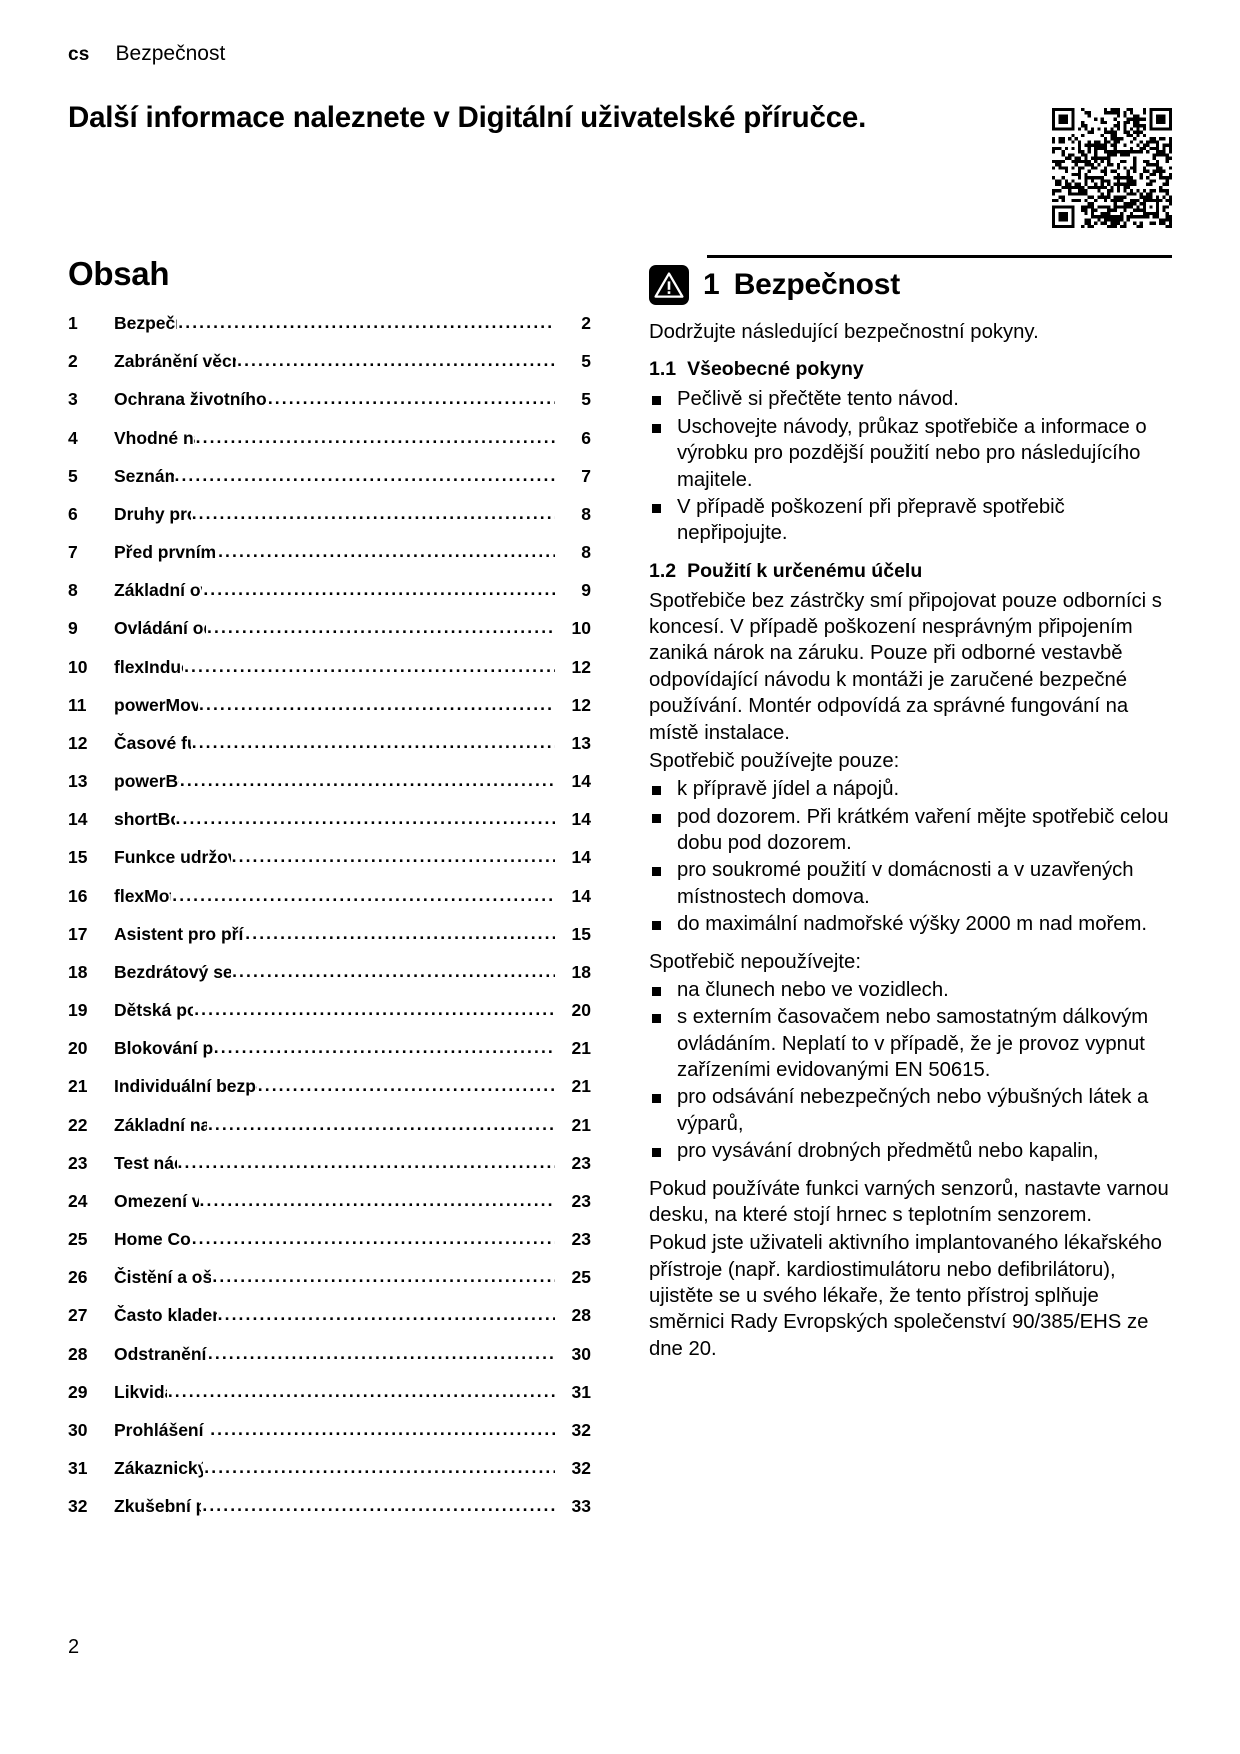  I want to click on toc-entry-label: Před prvním použitím, so click(165, 552).